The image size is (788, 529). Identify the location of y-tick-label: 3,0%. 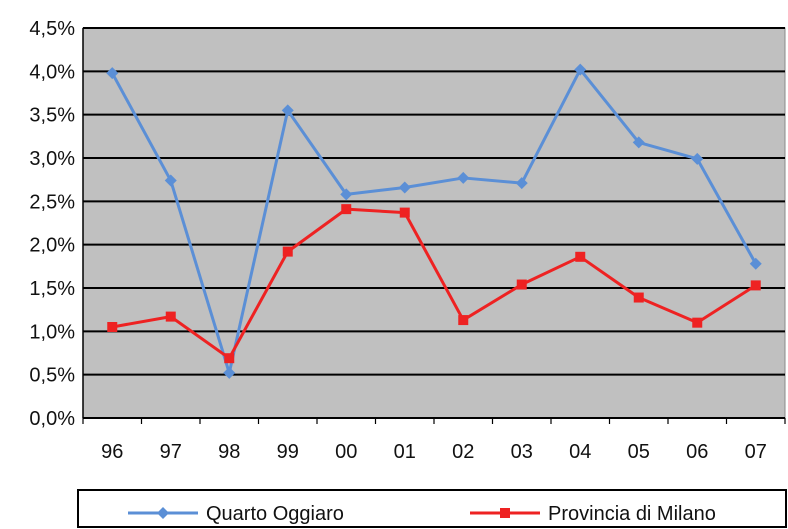
(52, 159).